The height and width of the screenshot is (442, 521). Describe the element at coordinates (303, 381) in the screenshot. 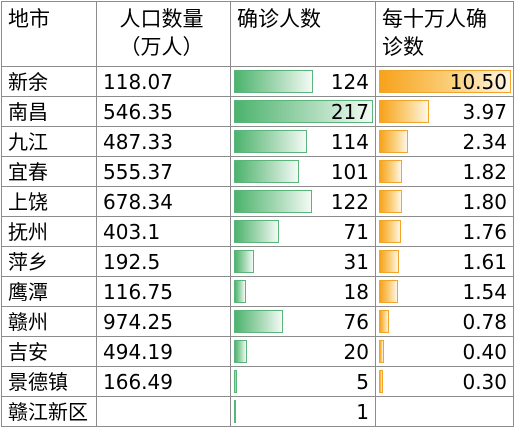

I see `cases-cell: 5` at that location.